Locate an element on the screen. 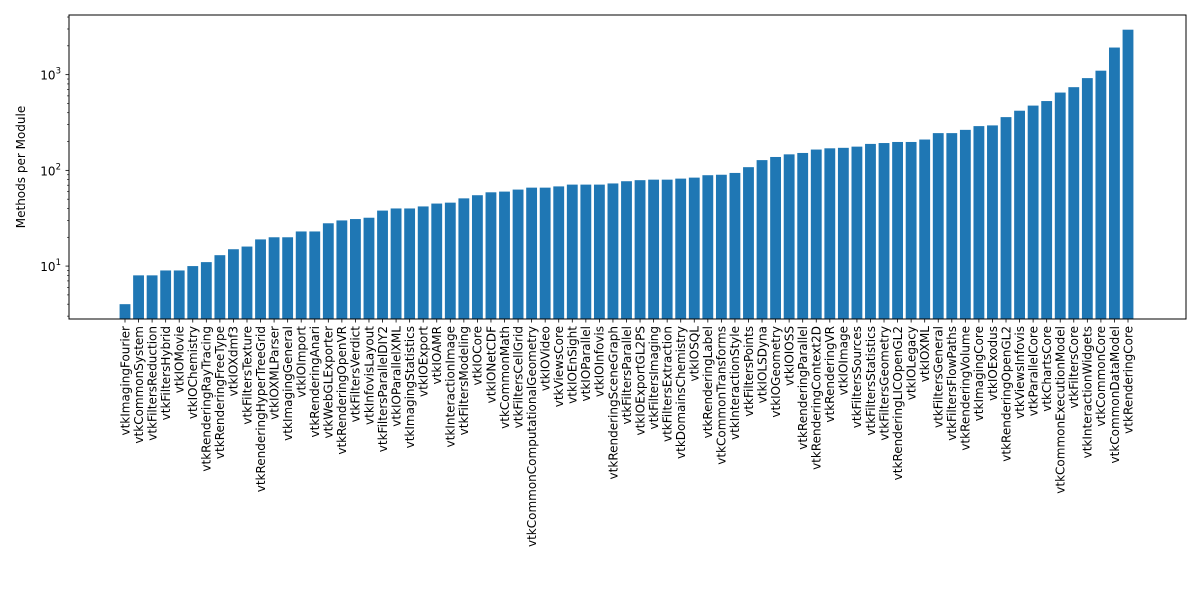  x-tick-label: vtkIOParallelXML is located at coordinates (396, 376).